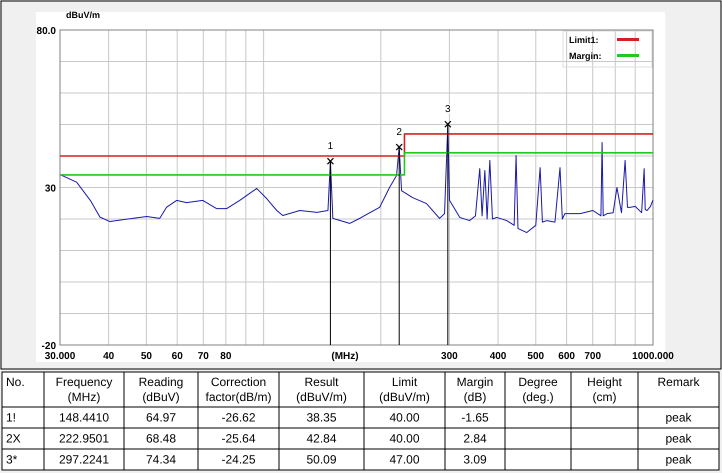 Image resolution: width=722 pixels, height=473 pixels. Describe the element at coordinates (321, 389) in the screenshot. I see `text: Result (dBuV/m)` at that location.